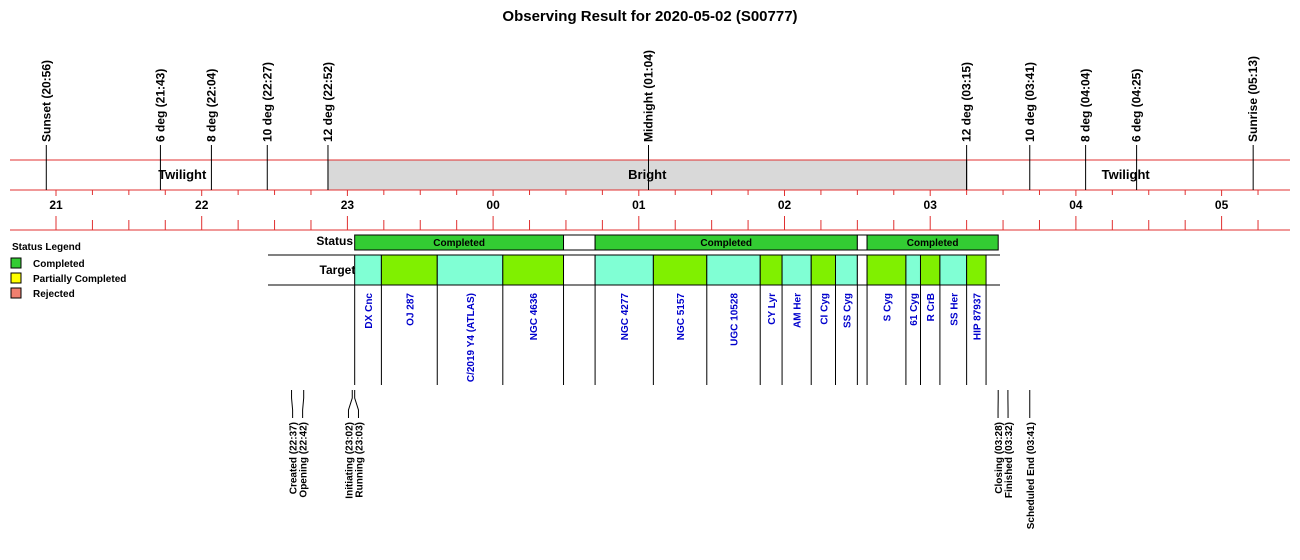 The image size is (1300, 560). Describe the element at coordinates (798, 310) in the screenshot. I see `target-label: AM Her` at that location.